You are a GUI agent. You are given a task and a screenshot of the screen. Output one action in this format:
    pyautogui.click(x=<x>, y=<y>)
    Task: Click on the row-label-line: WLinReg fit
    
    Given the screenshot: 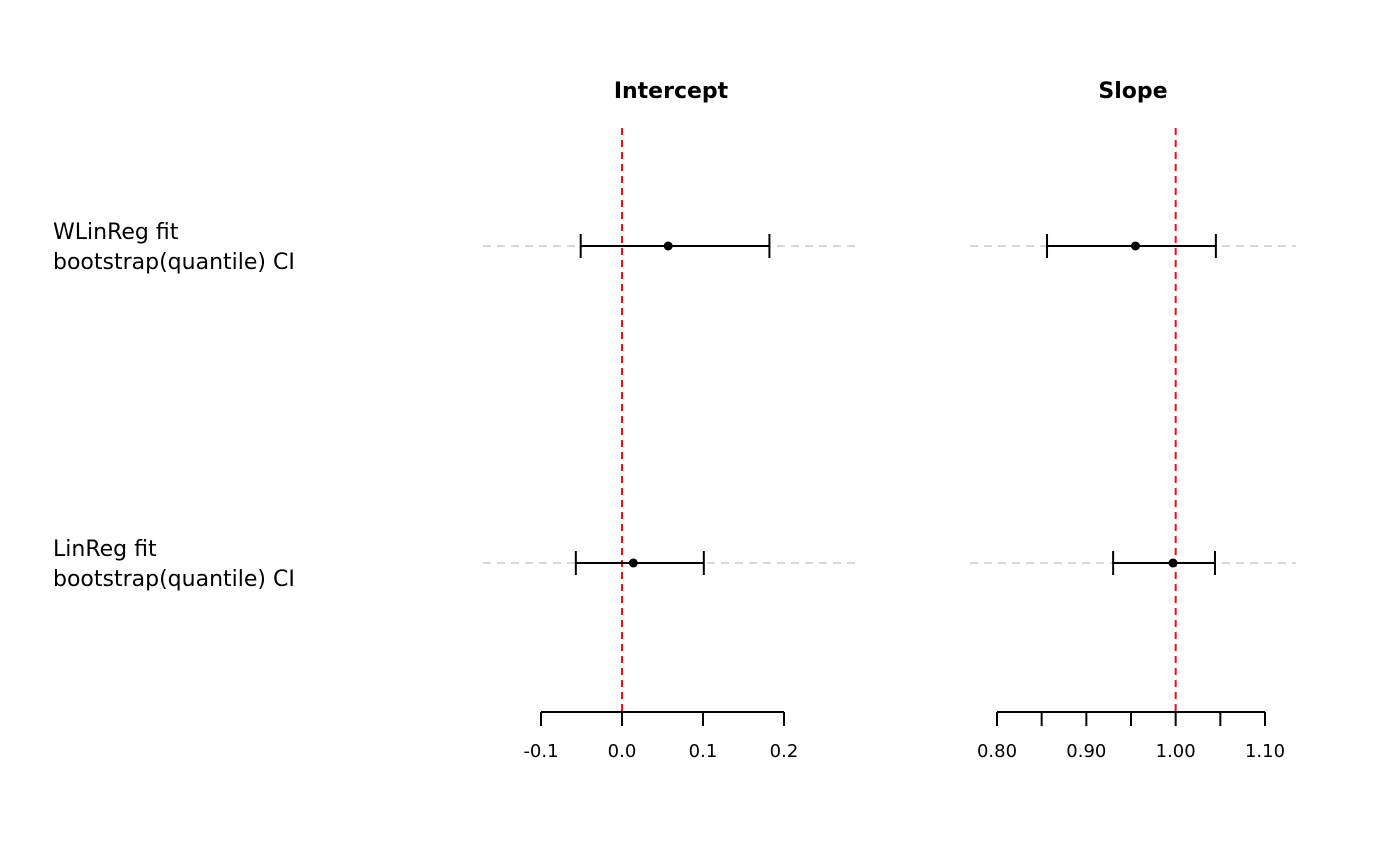 What is the action you would take?
    pyautogui.click(x=116, y=232)
    